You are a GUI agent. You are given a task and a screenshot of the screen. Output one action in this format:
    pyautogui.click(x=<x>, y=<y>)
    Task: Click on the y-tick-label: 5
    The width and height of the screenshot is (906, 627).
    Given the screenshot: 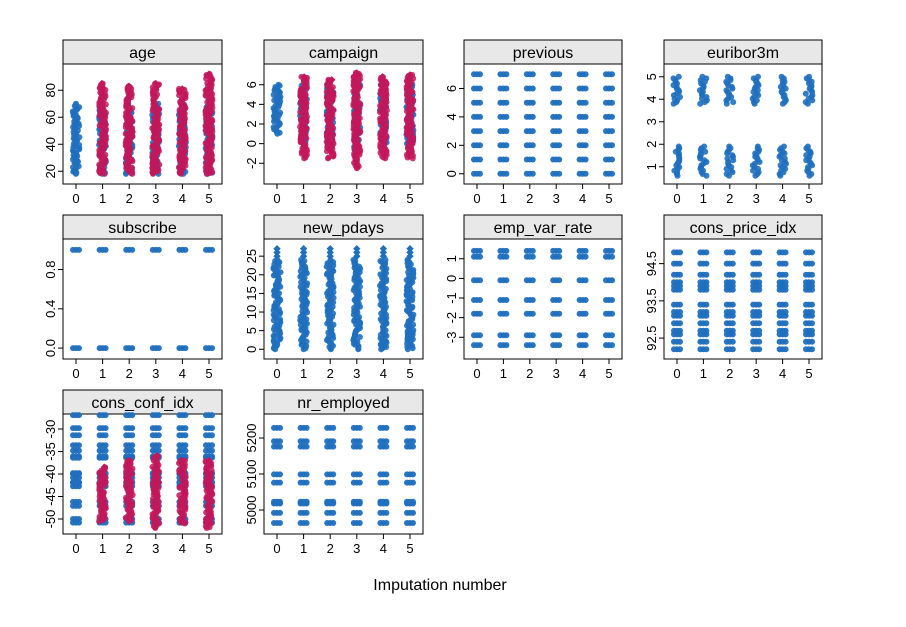 What is the action you would take?
    pyautogui.click(x=251, y=330)
    